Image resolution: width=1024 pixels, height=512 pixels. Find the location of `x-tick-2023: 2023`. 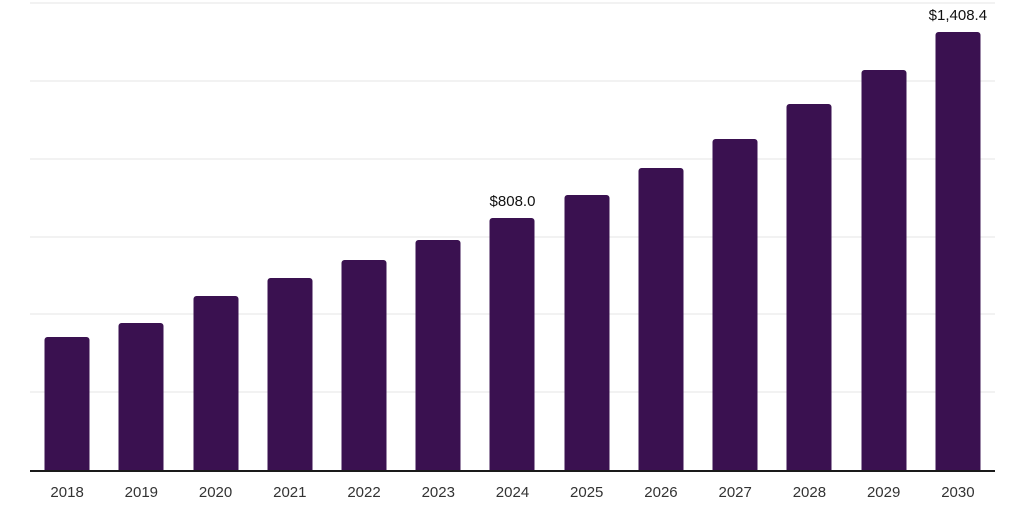

x-tick-2023: 2023 is located at coordinates (438, 492).